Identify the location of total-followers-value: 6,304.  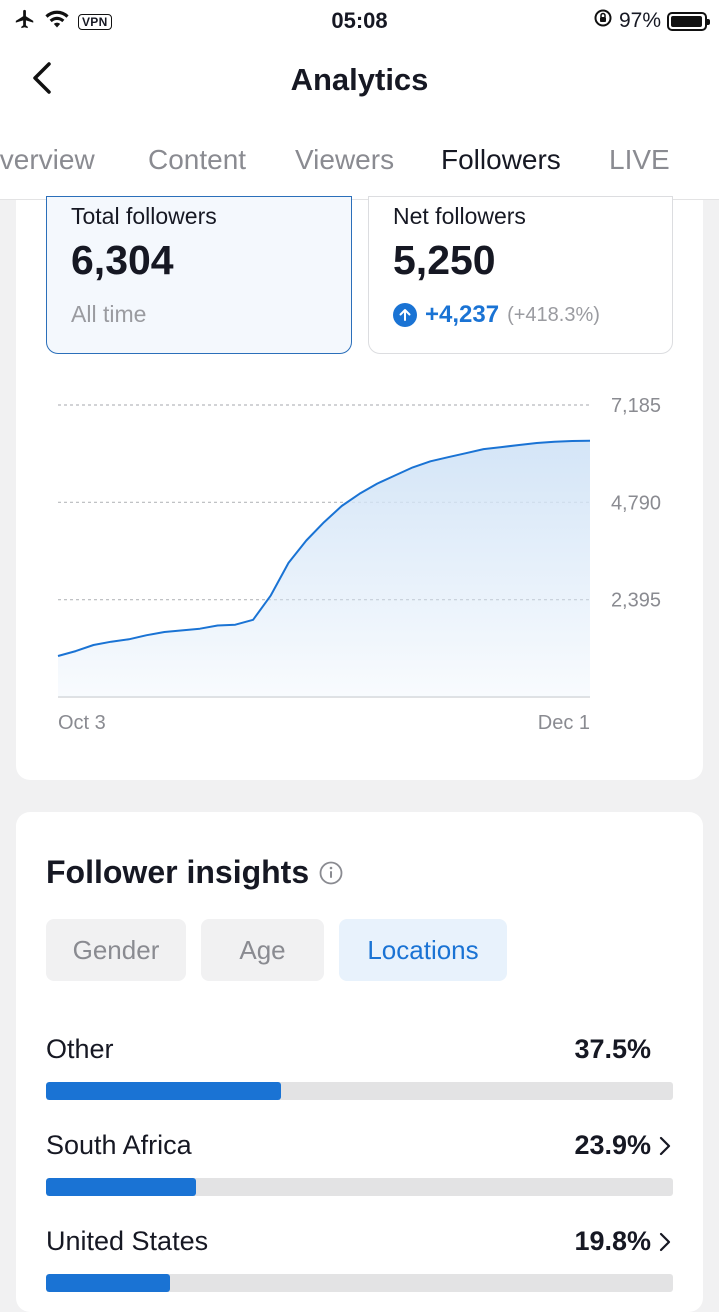
(122, 260).